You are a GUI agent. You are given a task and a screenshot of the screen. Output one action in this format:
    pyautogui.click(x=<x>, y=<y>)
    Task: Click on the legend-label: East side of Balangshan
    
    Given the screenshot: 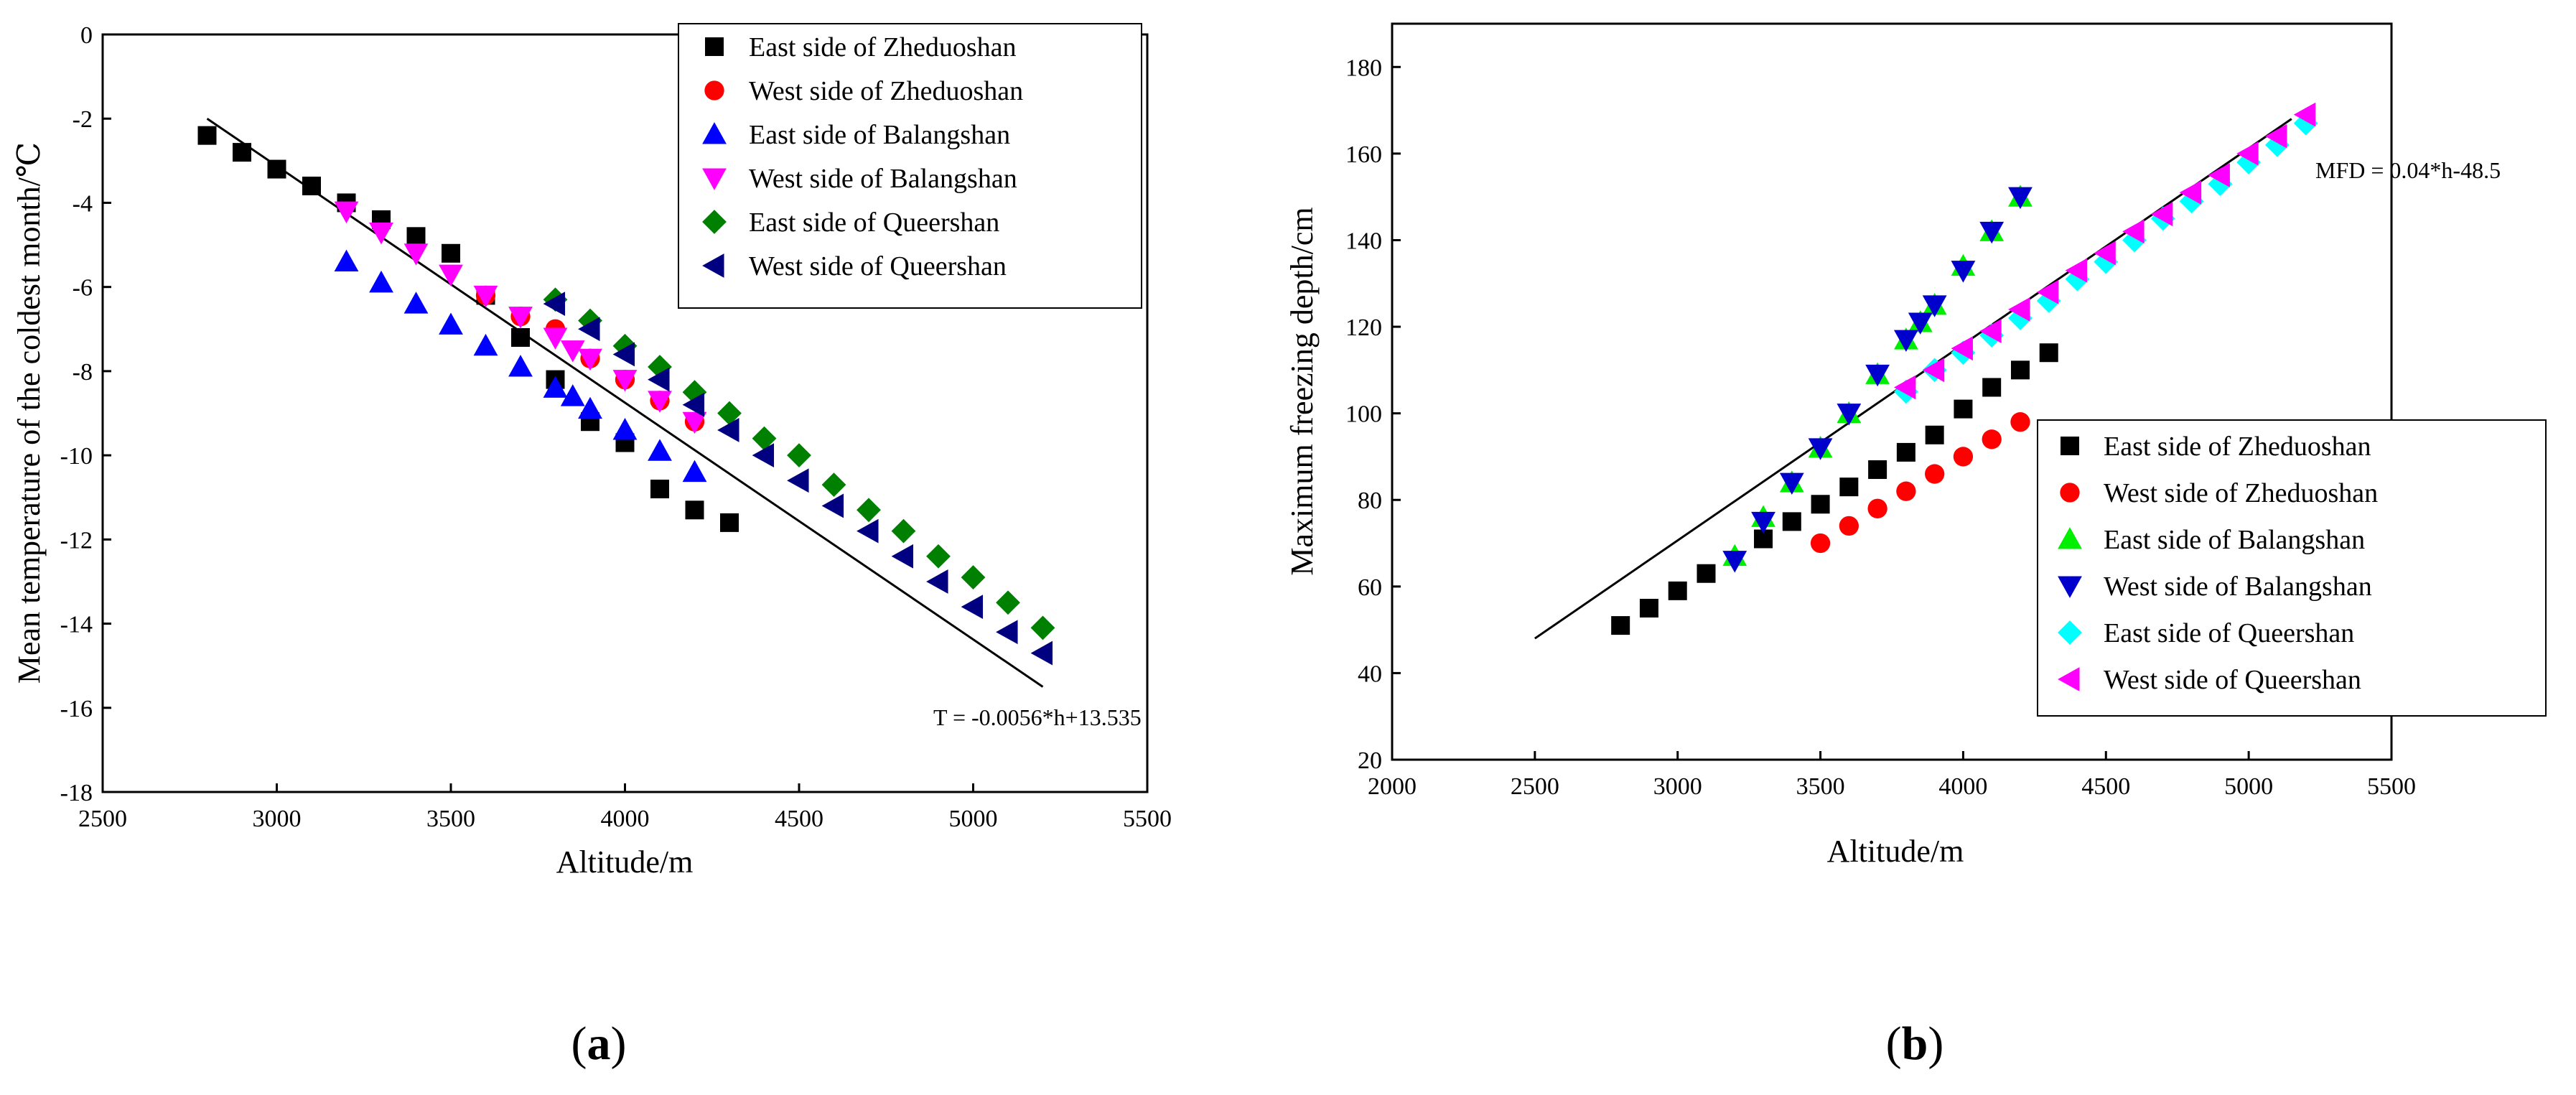 What is the action you would take?
    pyautogui.click(x=2234, y=540)
    